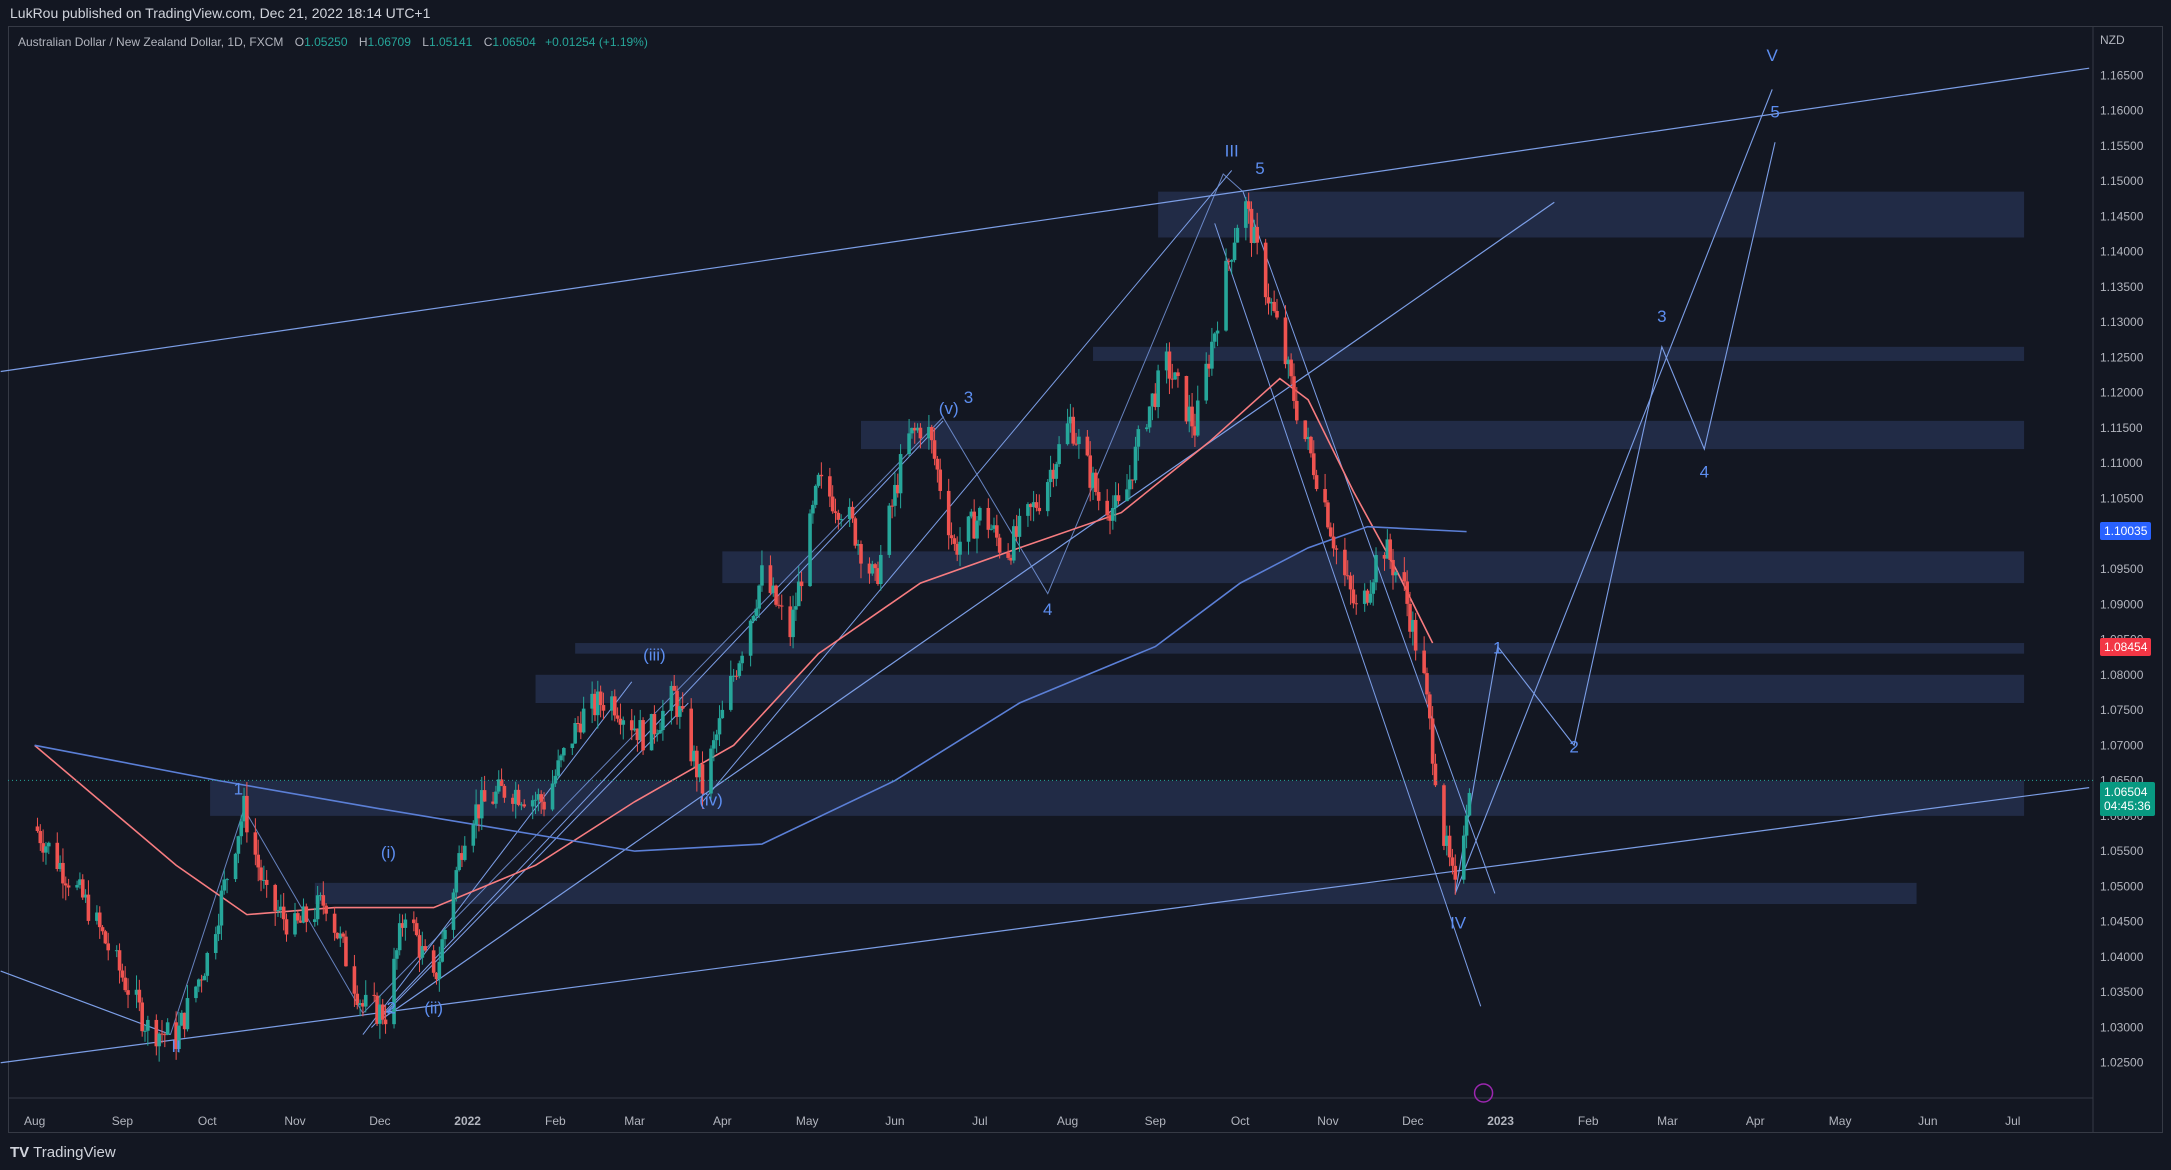 The width and height of the screenshot is (2171, 1170). What do you see at coordinates (488, 42) in the screenshot?
I see `close-label: C` at bounding box center [488, 42].